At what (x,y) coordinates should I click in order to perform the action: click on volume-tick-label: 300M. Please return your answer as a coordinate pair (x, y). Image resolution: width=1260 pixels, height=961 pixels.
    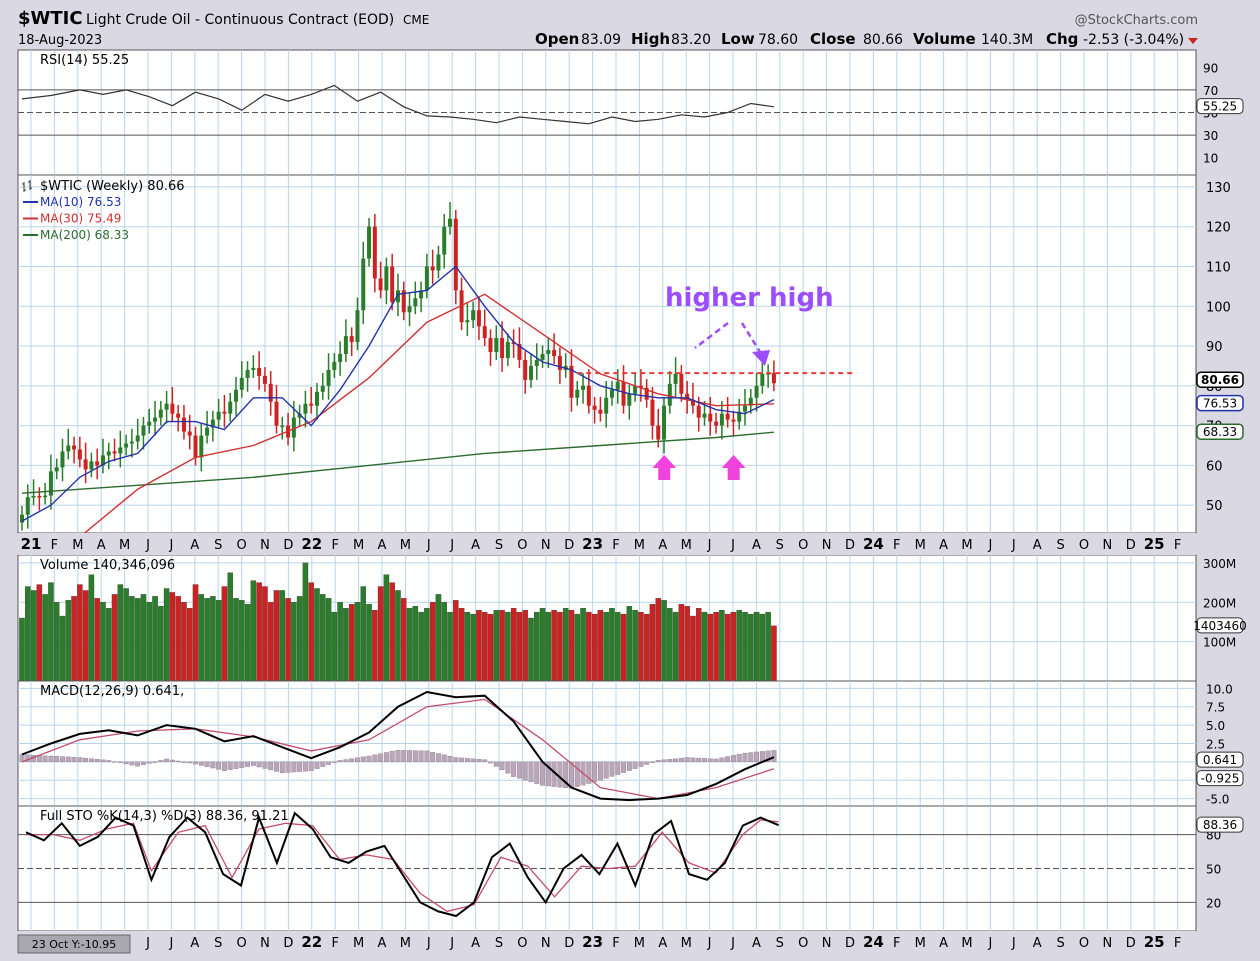
    Looking at the image, I should click on (1219, 564).